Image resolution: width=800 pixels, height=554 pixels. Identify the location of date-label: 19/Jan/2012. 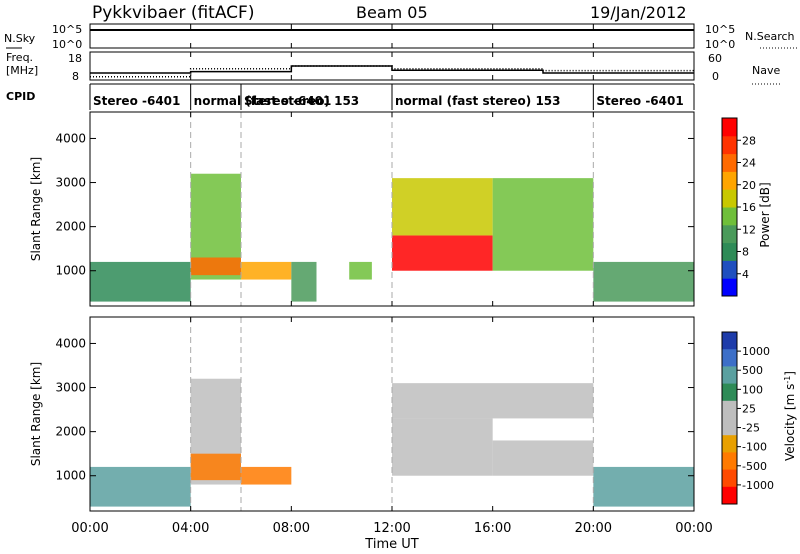
(638, 12).